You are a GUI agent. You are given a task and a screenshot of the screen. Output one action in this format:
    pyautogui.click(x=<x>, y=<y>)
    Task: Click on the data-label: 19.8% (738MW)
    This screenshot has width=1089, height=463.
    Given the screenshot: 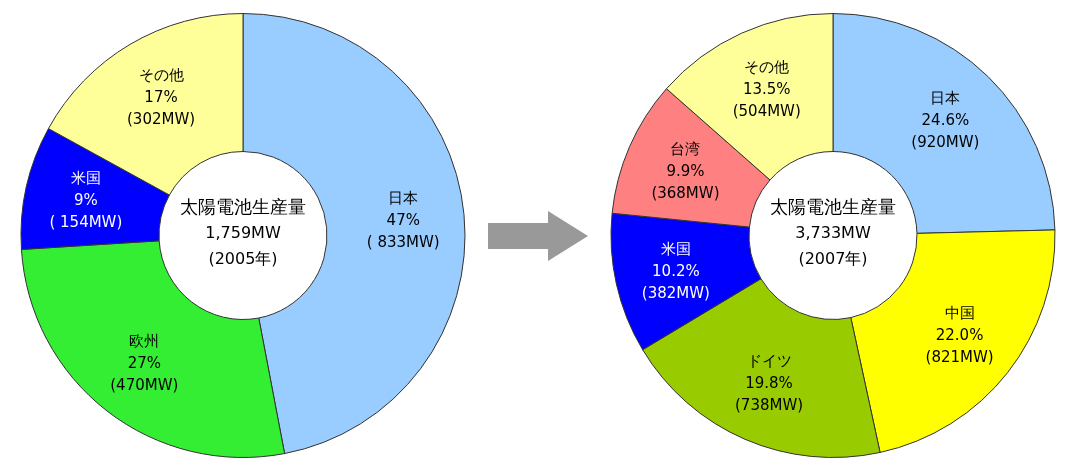 What is the action you would take?
    pyautogui.click(x=769, y=394)
    